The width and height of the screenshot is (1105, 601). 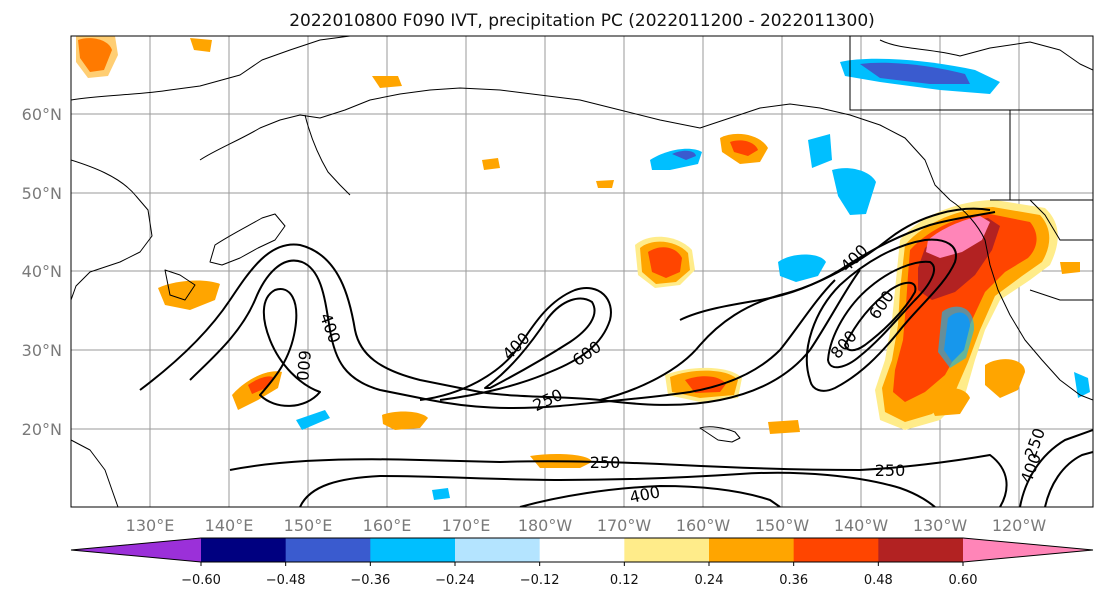 What do you see at coordinates (545, 525) in the screenshot?
I see `lon-label: 180°W` at bounding box center [545, 525].